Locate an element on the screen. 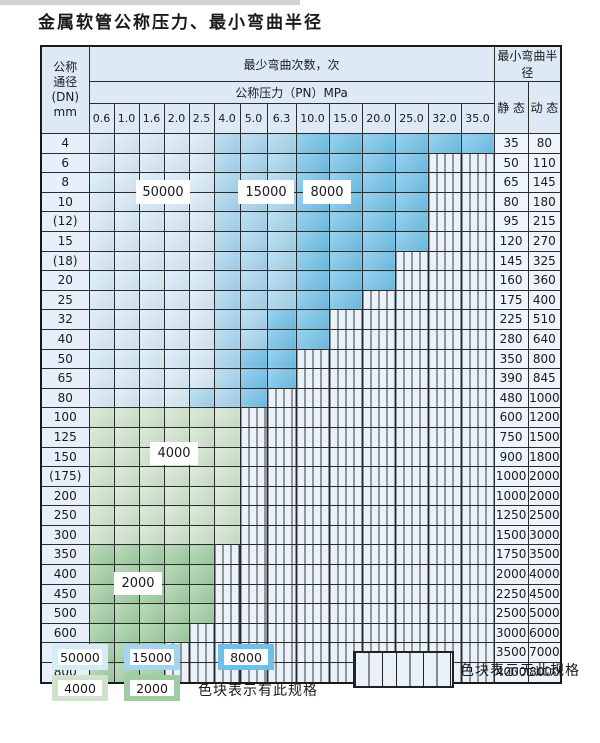 This screenshot has width=600, height=743. dn-value: (175) is located at coordinates (65, 476).